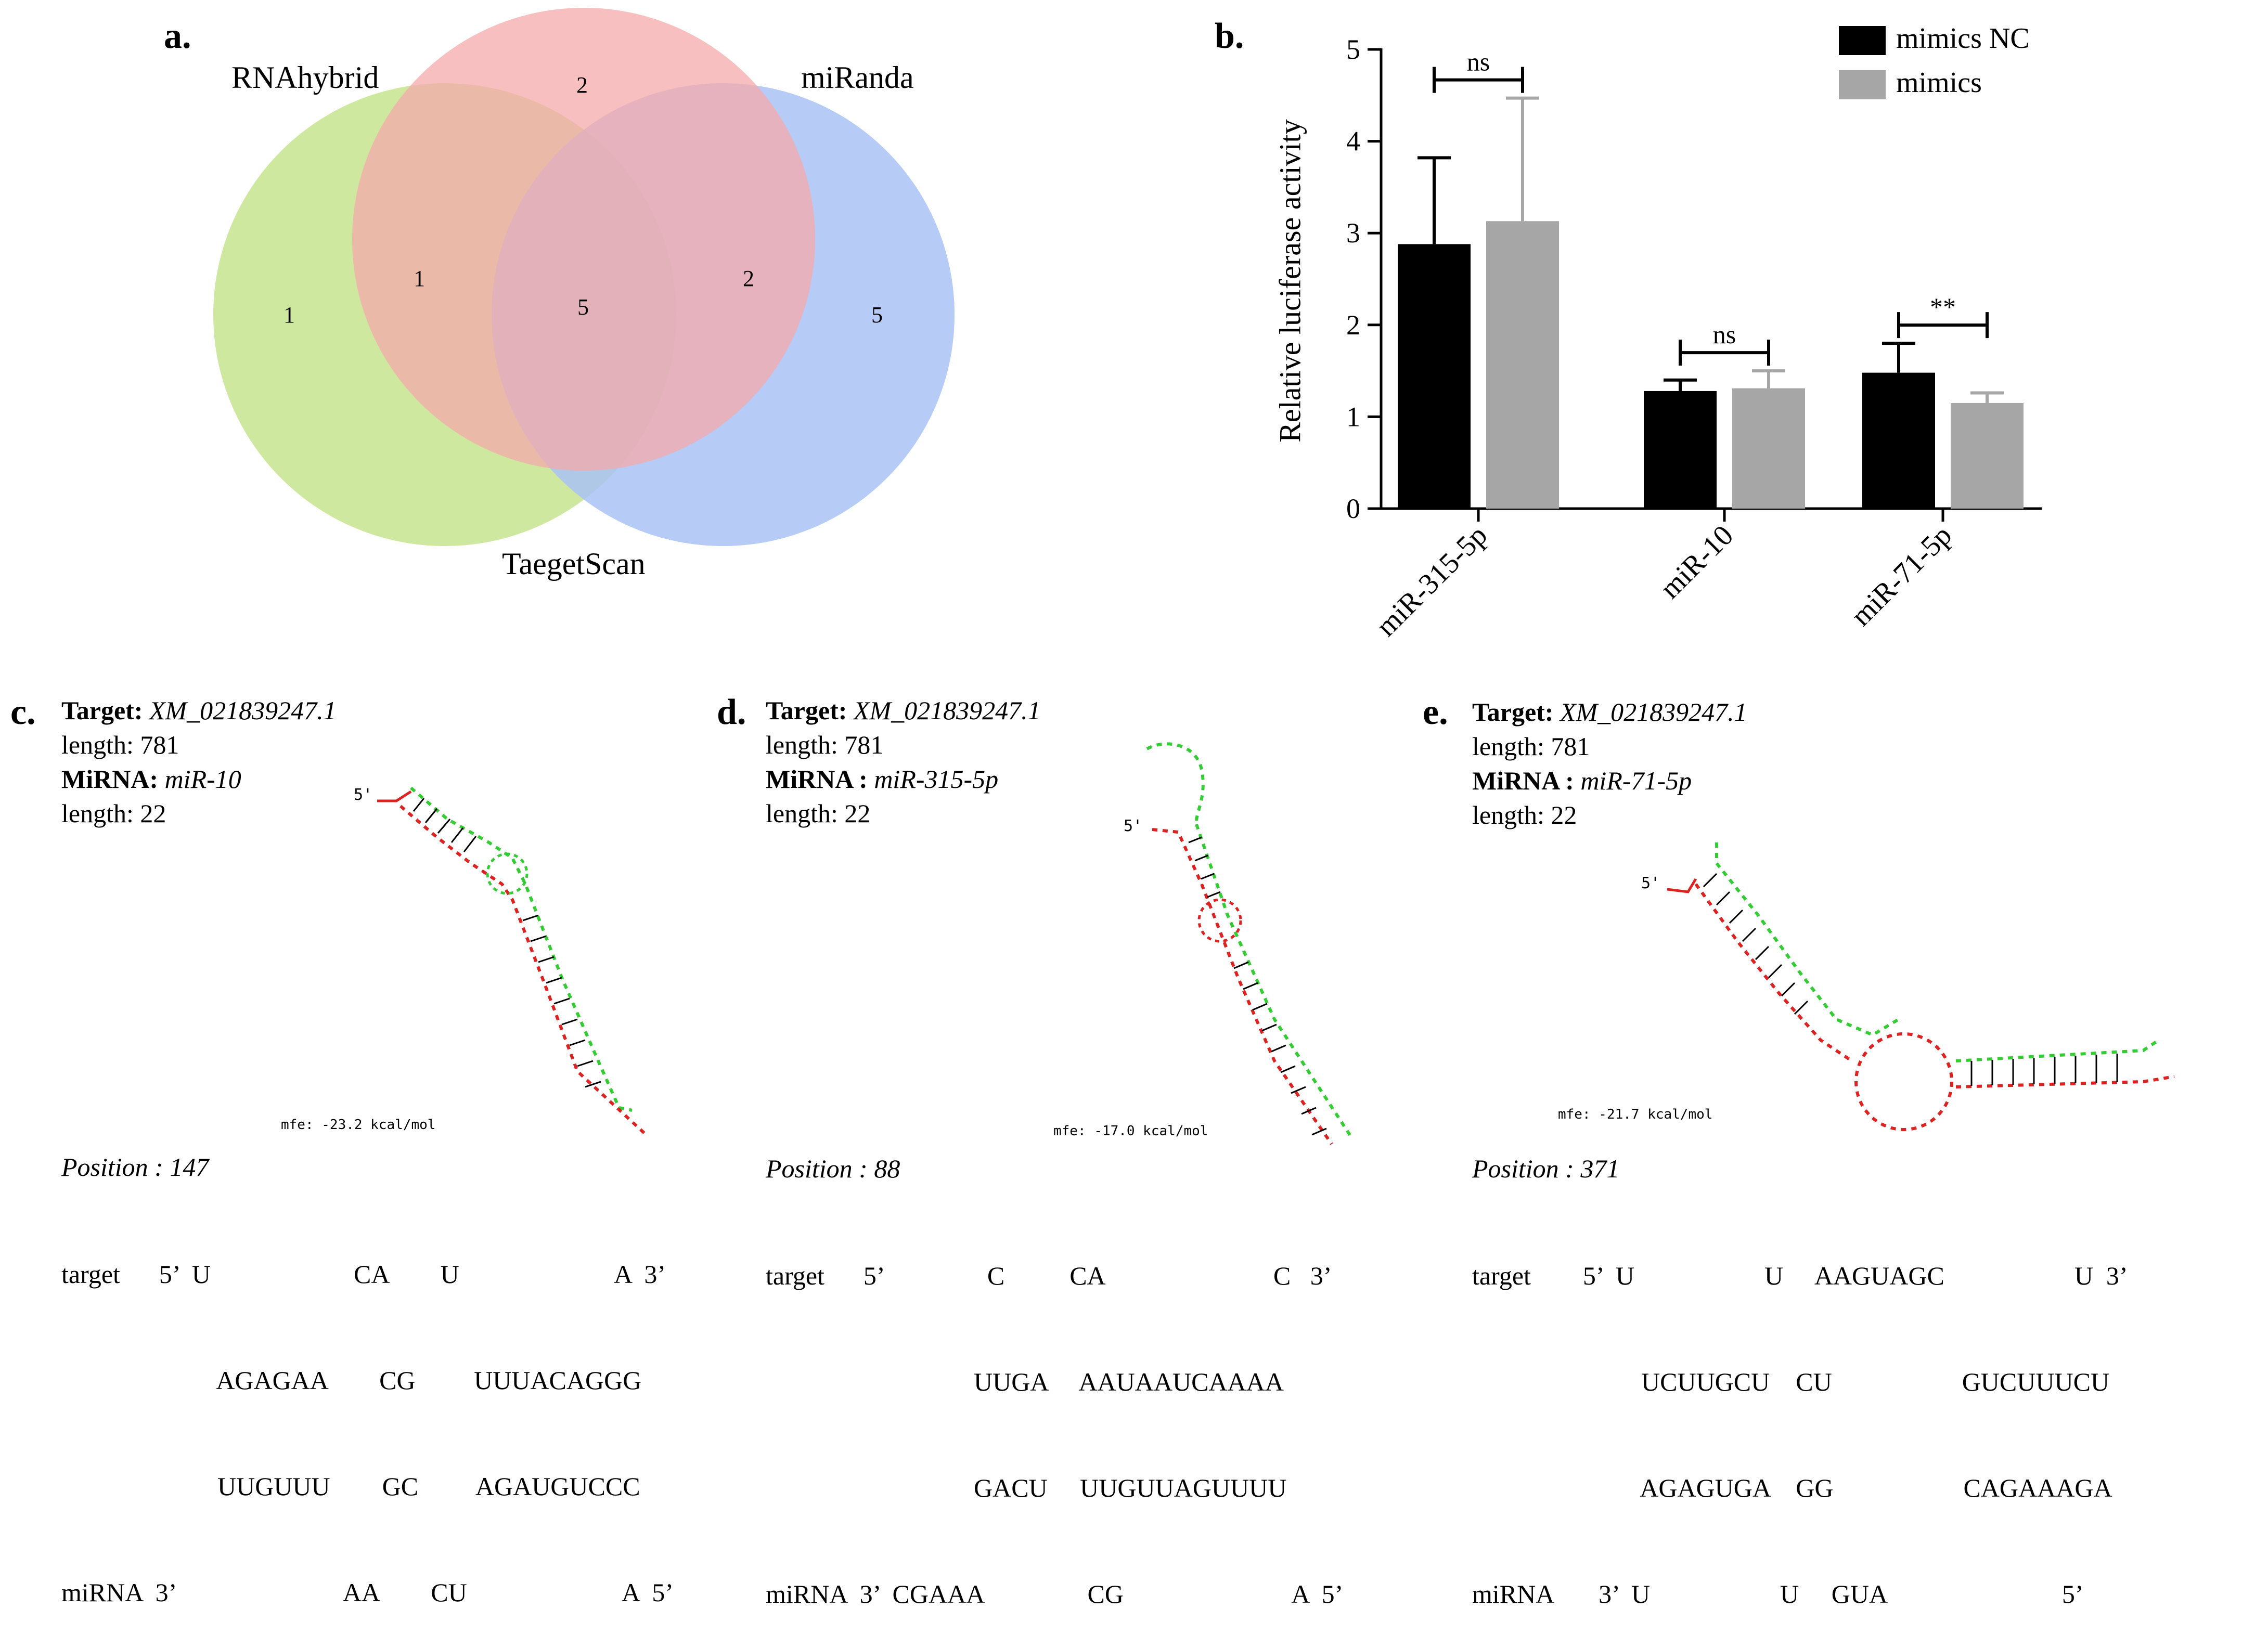 This screenshot has height=1647, width=2268. What do you see at coordinates (1353, 50) in the screenshot?
I see `y-tick-label: 5` at bounding box center [1353, 50].